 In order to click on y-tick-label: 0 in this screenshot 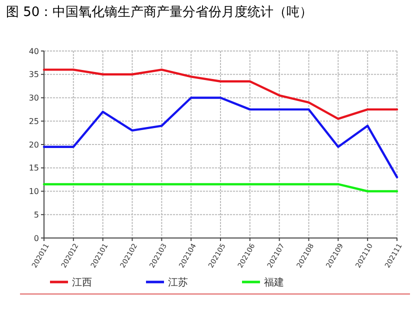, I will do `click(36, 238)`.